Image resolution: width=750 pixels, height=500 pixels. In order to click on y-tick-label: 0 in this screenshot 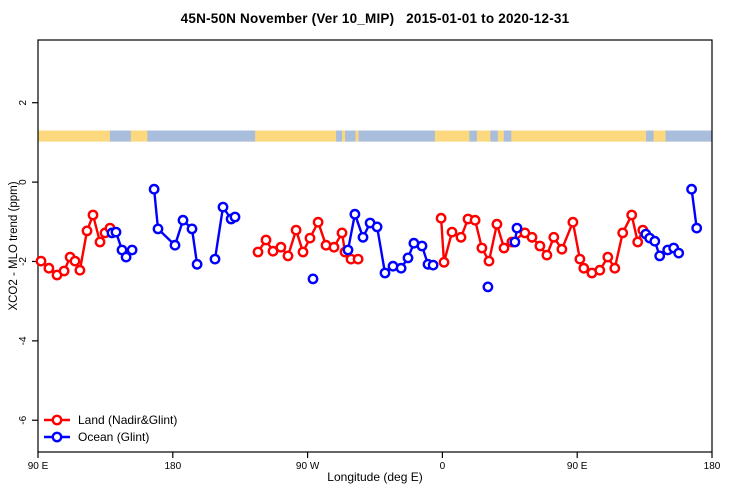, I will do `click(23, 182)`.